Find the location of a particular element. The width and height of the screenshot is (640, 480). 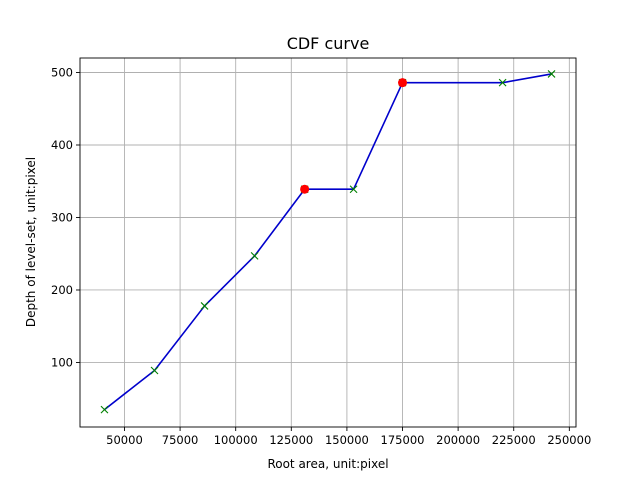

x-tick-label-2: 100000 is located at coordinates (236, 440).